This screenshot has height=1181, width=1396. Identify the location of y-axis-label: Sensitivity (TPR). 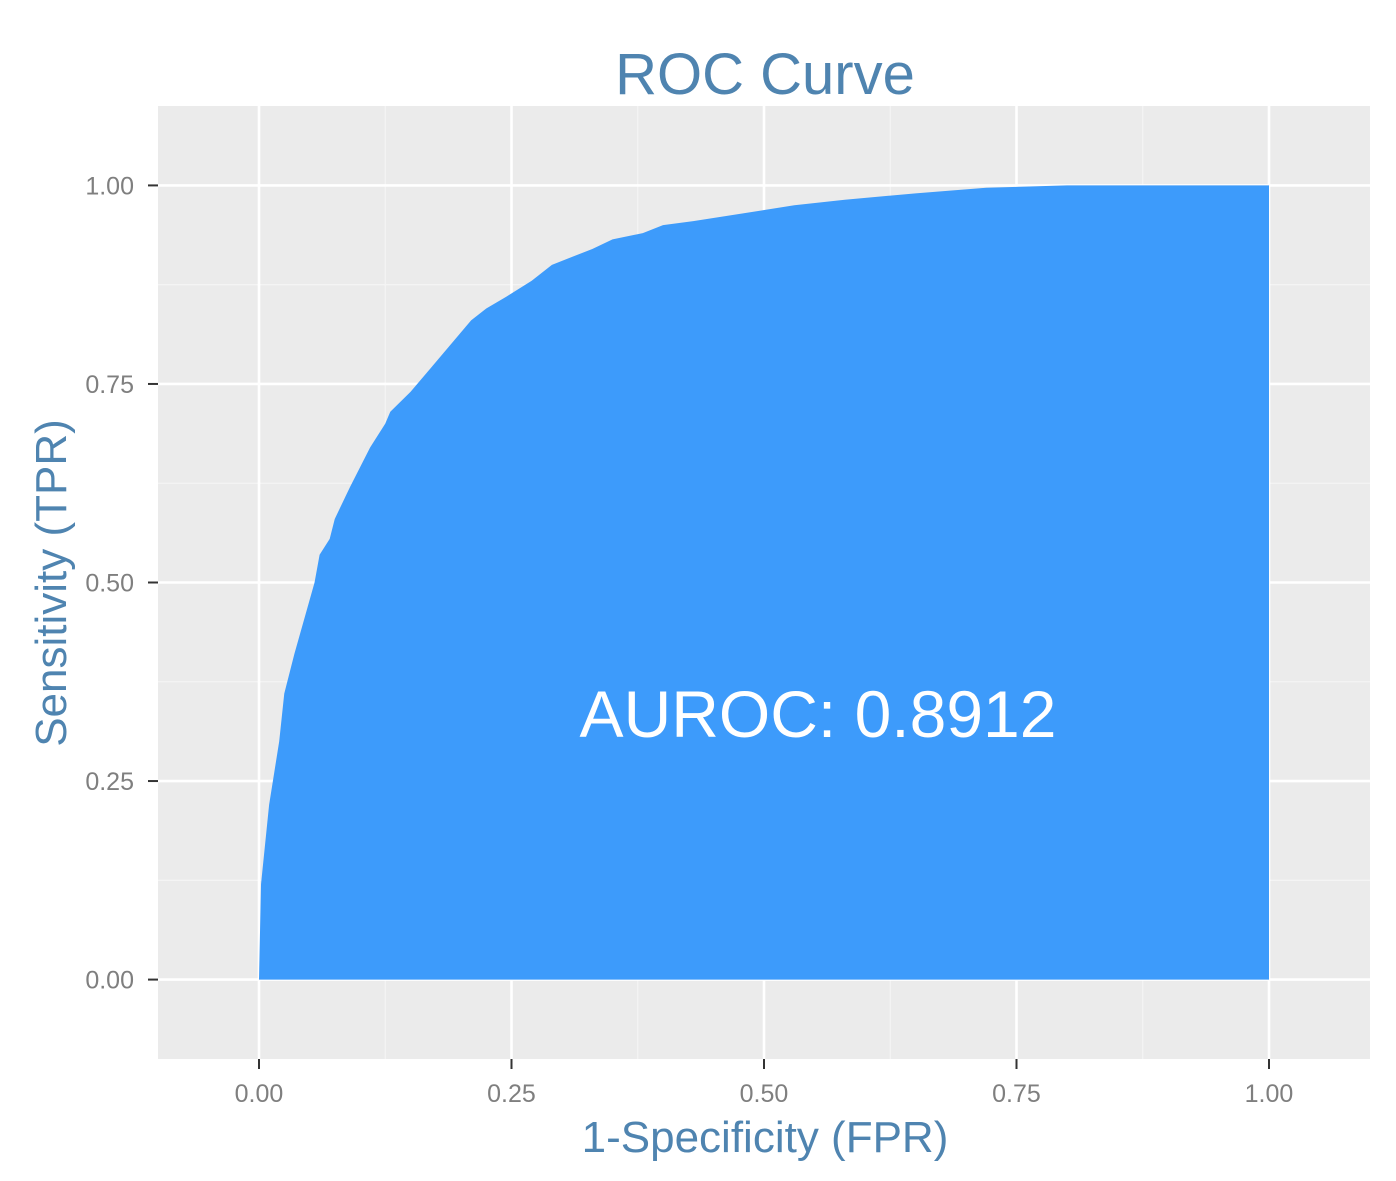
(51, 583).